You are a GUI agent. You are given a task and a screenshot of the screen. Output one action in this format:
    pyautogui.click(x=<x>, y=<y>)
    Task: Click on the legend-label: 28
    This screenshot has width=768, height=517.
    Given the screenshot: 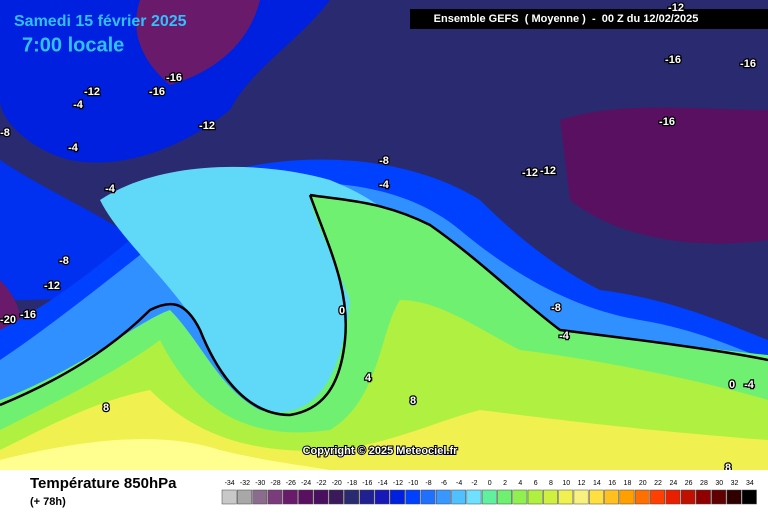 What is the action you would take?
    pyautogui.click(x=704, y=483)
    